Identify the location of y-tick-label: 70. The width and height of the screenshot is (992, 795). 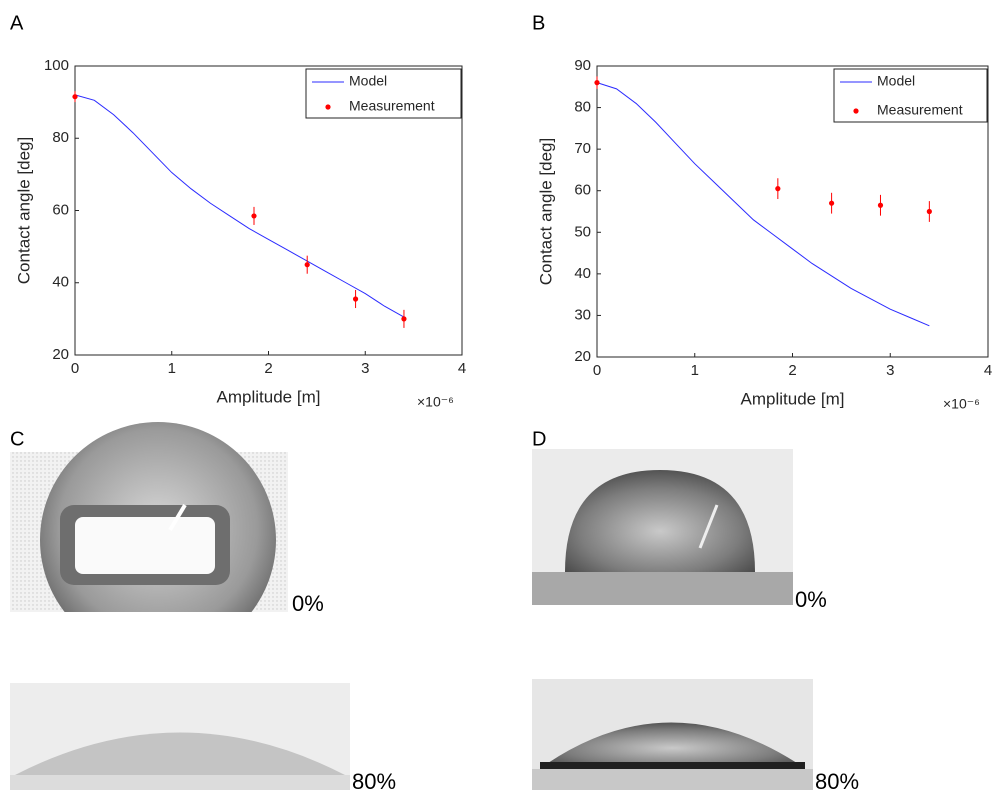
(582, 148).